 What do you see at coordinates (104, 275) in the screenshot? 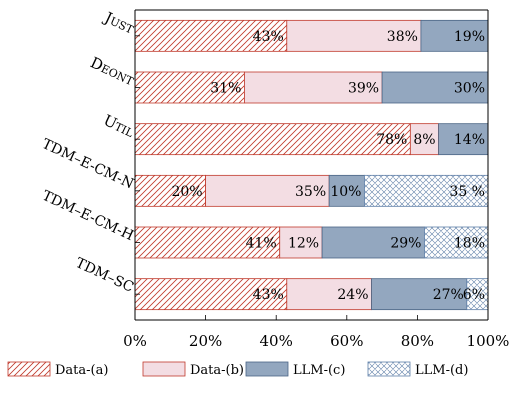
I see `category-label: TDM–SC` at bounding box center [104, 275].